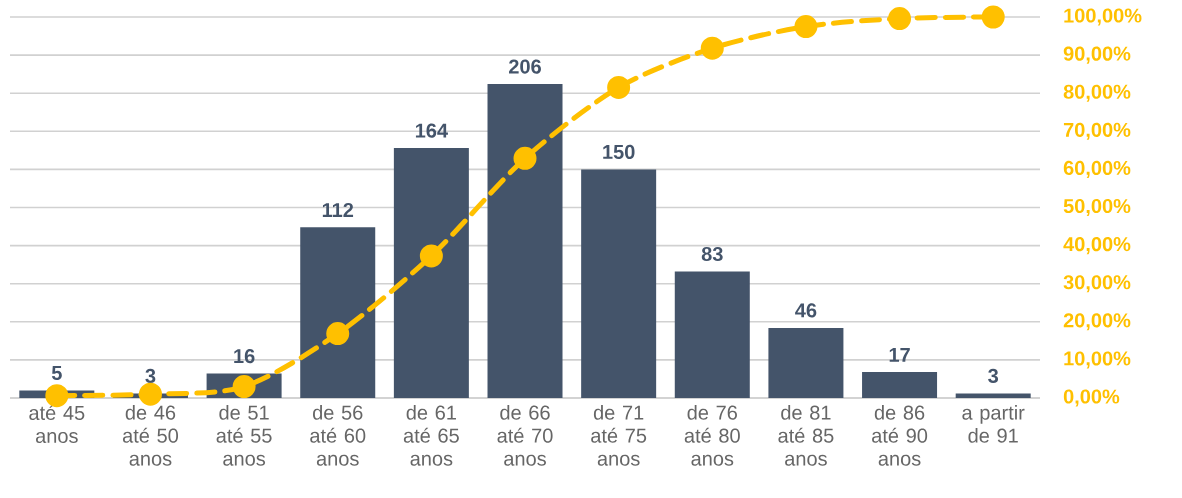 The height and width of the screenshot is (498, 1182). What do you see at coordinates (619, 151) in the screenshot?
I see `data-label: 150` at bounding box center [619, 151].